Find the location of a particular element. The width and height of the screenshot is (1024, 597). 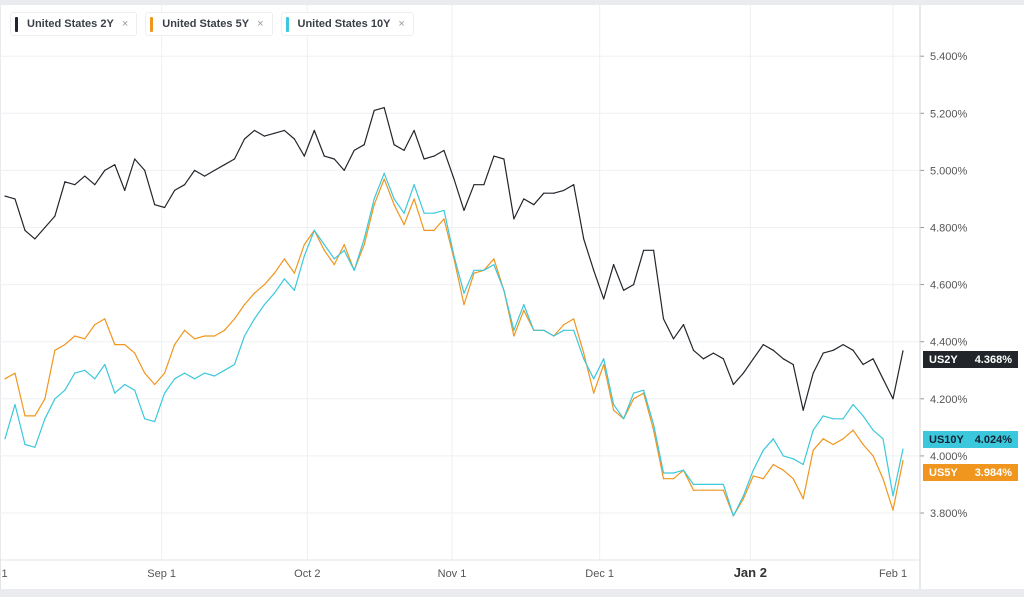

legend-chip-us5y: United States 5Y × is located at coordinates (209, 24).